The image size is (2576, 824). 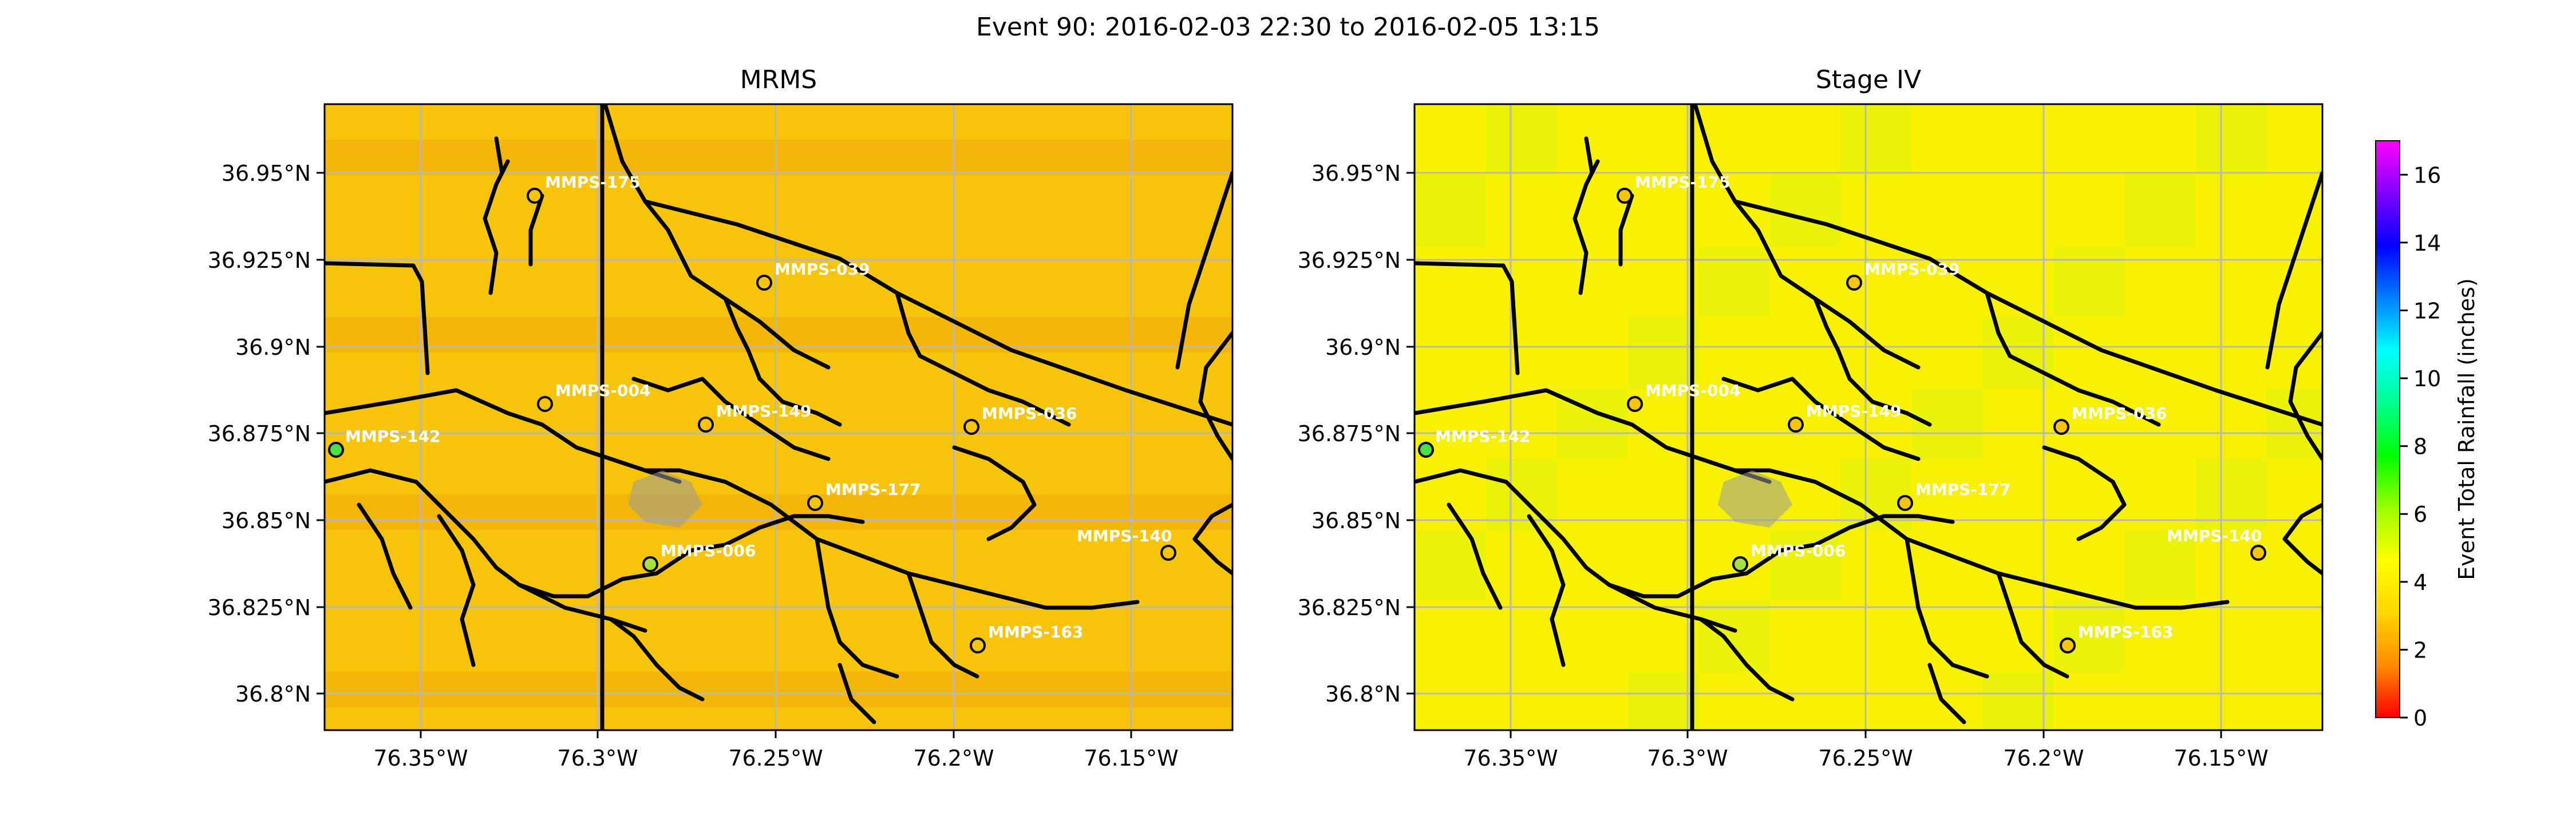 What do you see at coordinates (2427, 175) in the screenshot?
I see `colorbar-tick-label: 16` at bounding box center [2427, 175].